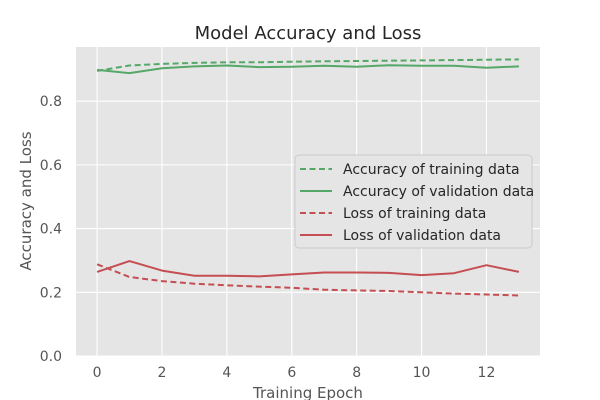 The width and height of the screenshot is (600, 400). I want to click on y-tick-label: 0.8, so click(51, 102).